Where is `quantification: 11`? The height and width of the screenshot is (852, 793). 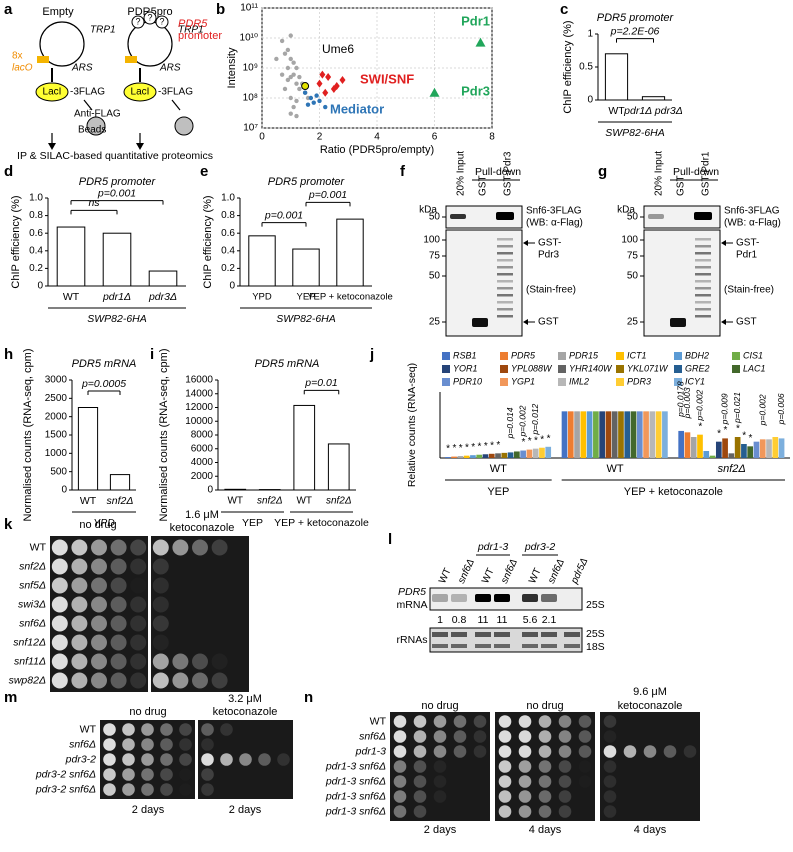
quantification: 11 is located at coordinates (483, 620).